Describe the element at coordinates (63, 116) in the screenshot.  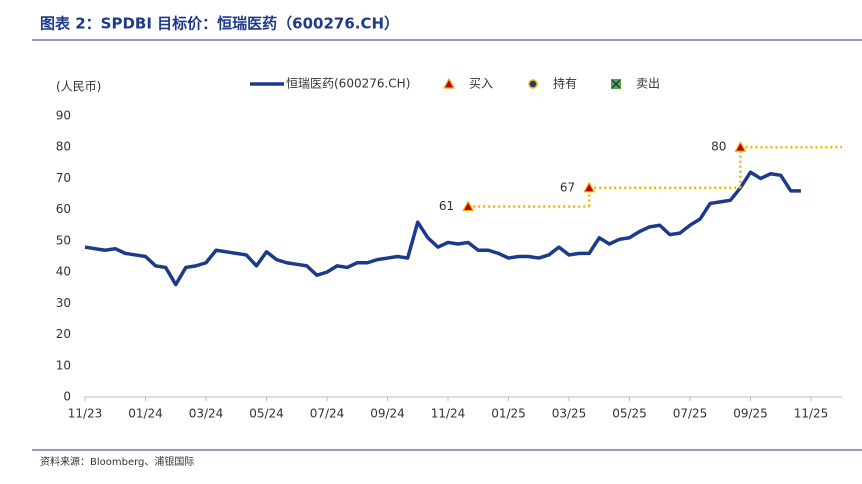
I see `y-tick-label: 90` at that location.